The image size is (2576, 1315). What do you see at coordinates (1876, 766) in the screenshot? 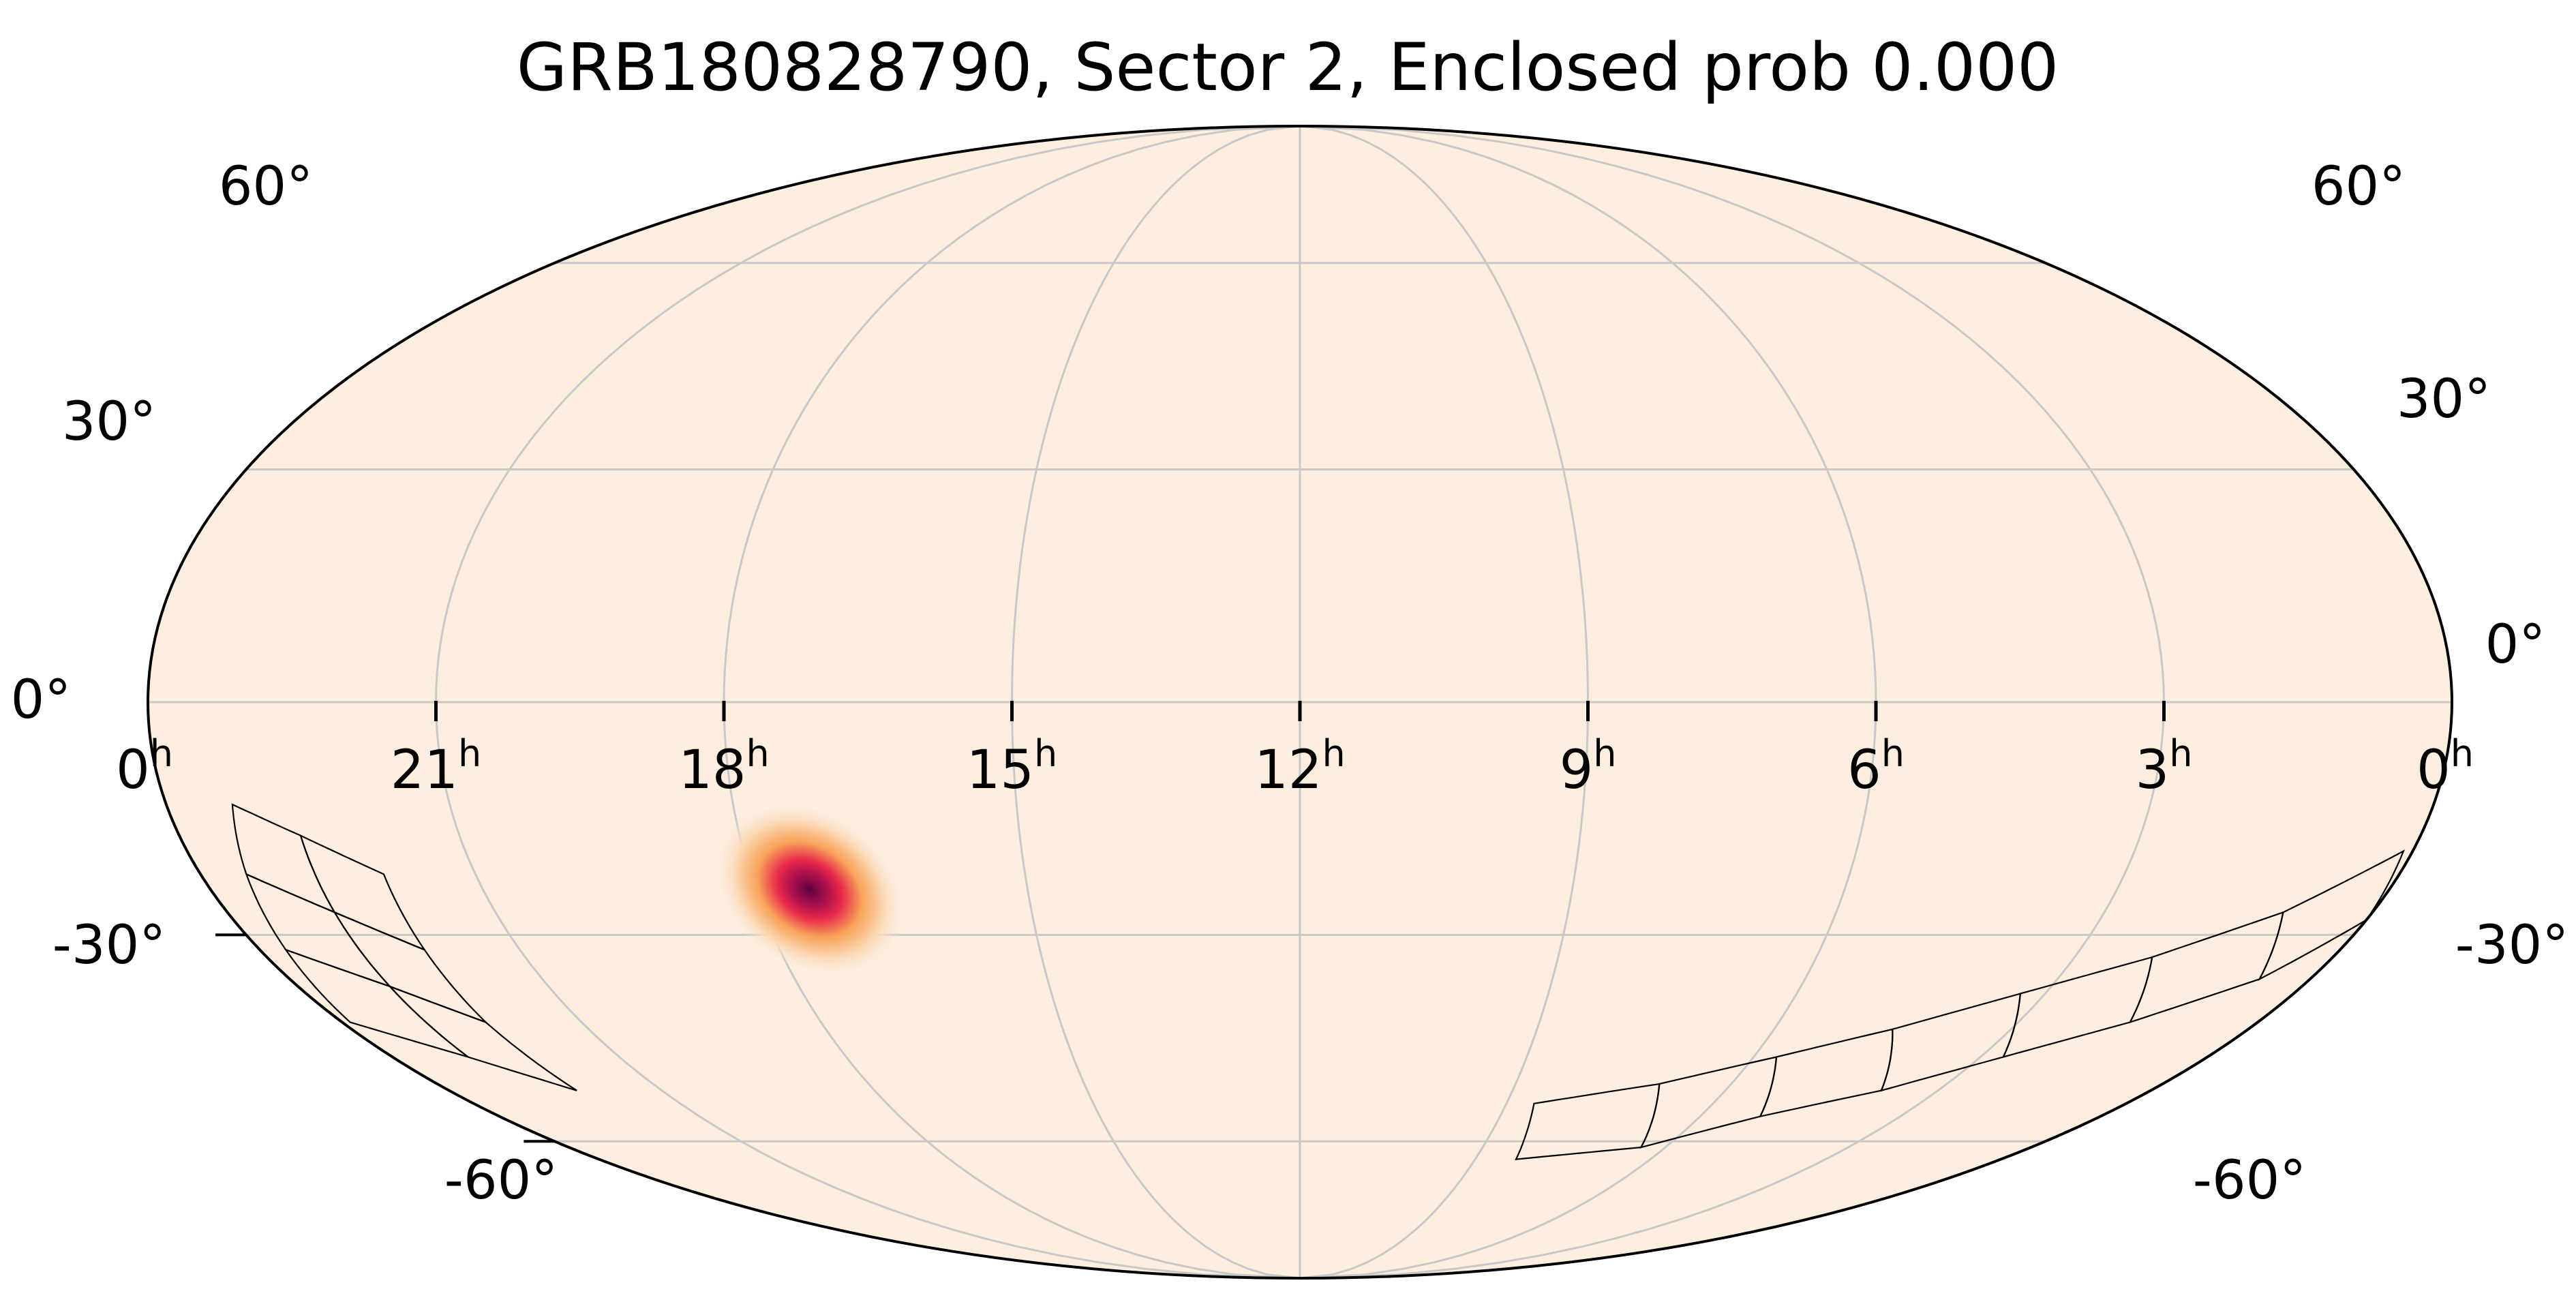
I see `ra-tick-label: 6h` at bounding box center [1876, 766].